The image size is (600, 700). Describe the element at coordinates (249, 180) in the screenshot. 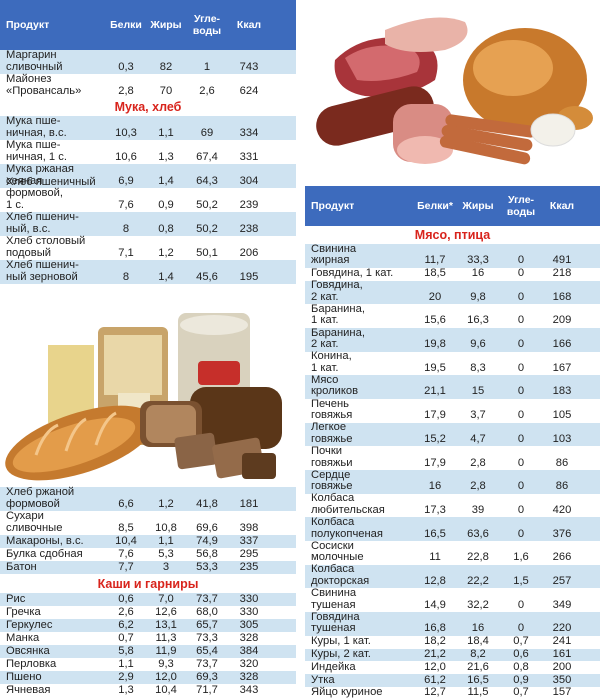

I see `cell-kcal: 304` at that location.